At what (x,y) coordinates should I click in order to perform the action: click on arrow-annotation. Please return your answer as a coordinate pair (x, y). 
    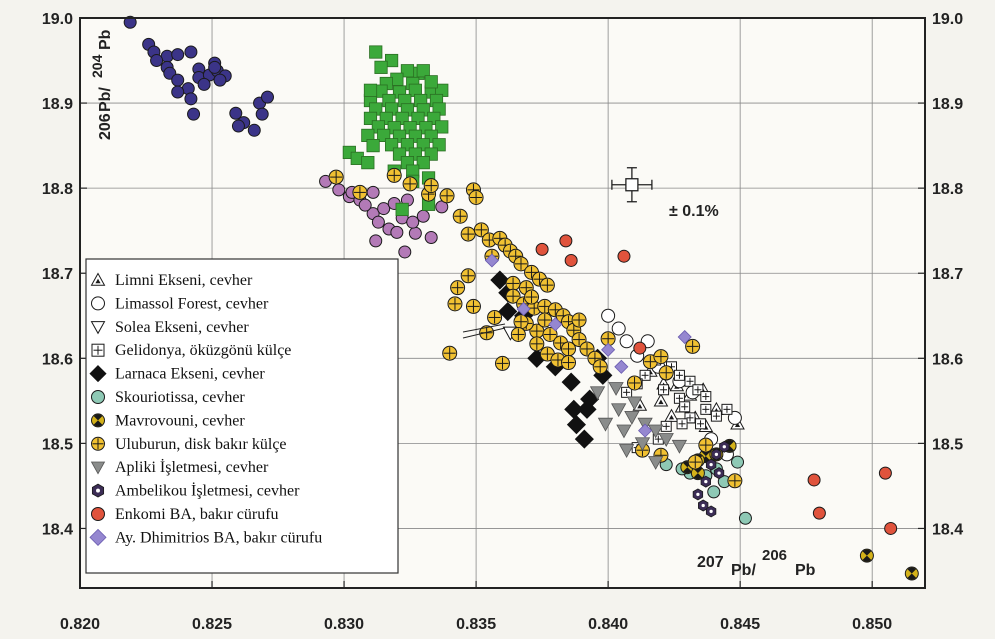
    Looking at the image, I should click on (484, 331).